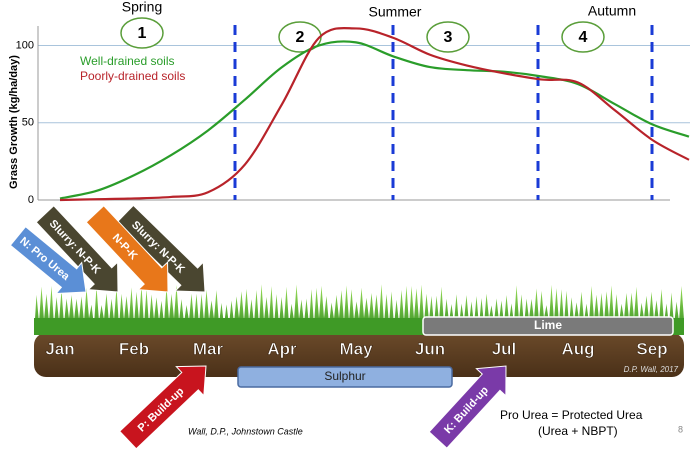 The height and width of the screenshot is (450, 700). What do you see at coordinates (680, 429) in the screenshot?
I see `page-number: 8` at bounding box center [680, 429].